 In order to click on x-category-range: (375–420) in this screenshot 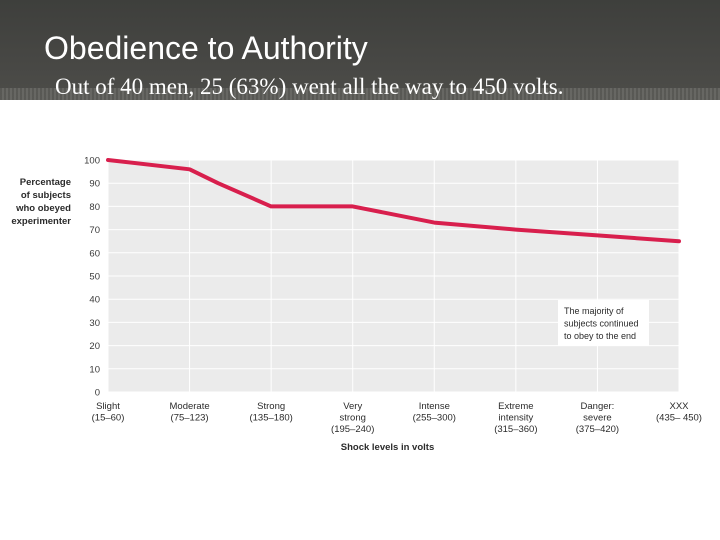, I will do `click(597, 429)`.